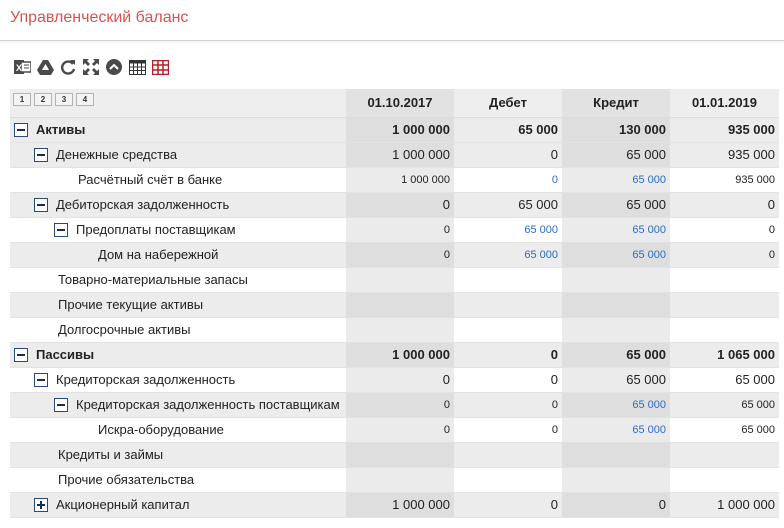 This screenshot has height=528, width=784. What do you see at coordinates (158, 254) in the screenshot?
I see `row-label: Дом на набережной` at bounding box center [158, 254].